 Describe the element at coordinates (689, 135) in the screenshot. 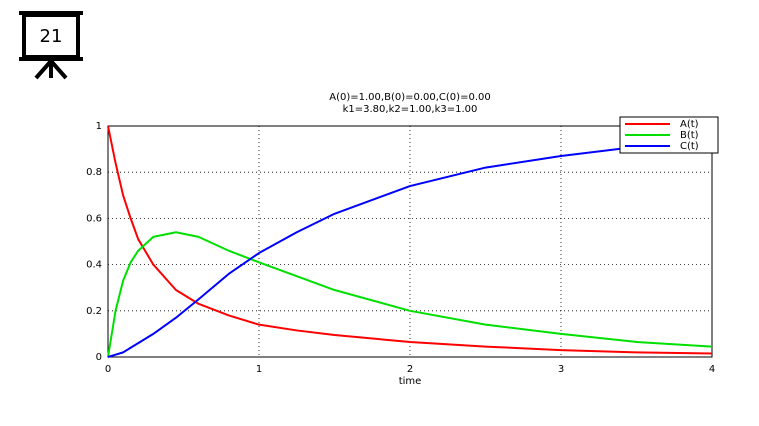

I see `legend-label: B(t)` at that location.